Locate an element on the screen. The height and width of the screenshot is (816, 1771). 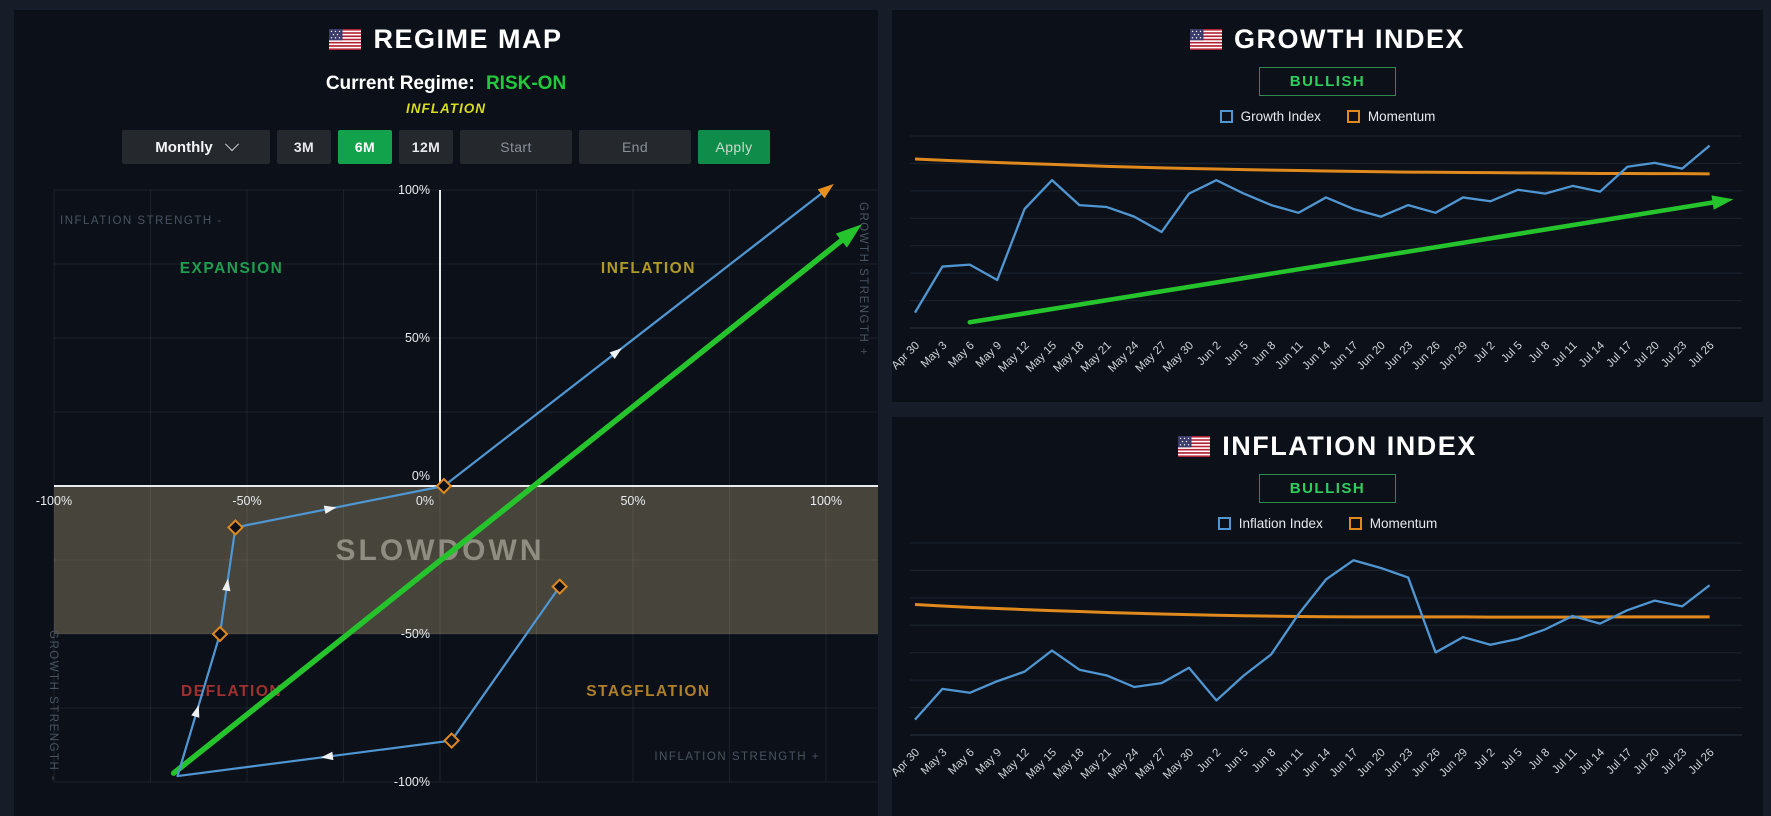
svg-text: INFLATION is located at coordinates (648, 268).